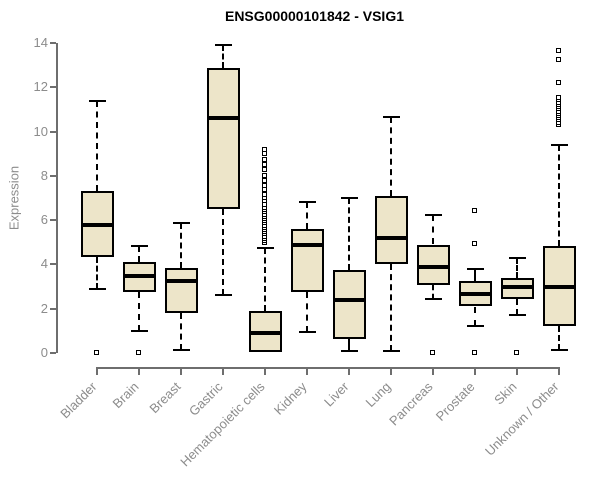 The width and height of the screenshot is (600, 500). I want to click on y-tick-label: 0, so click(44, 352).